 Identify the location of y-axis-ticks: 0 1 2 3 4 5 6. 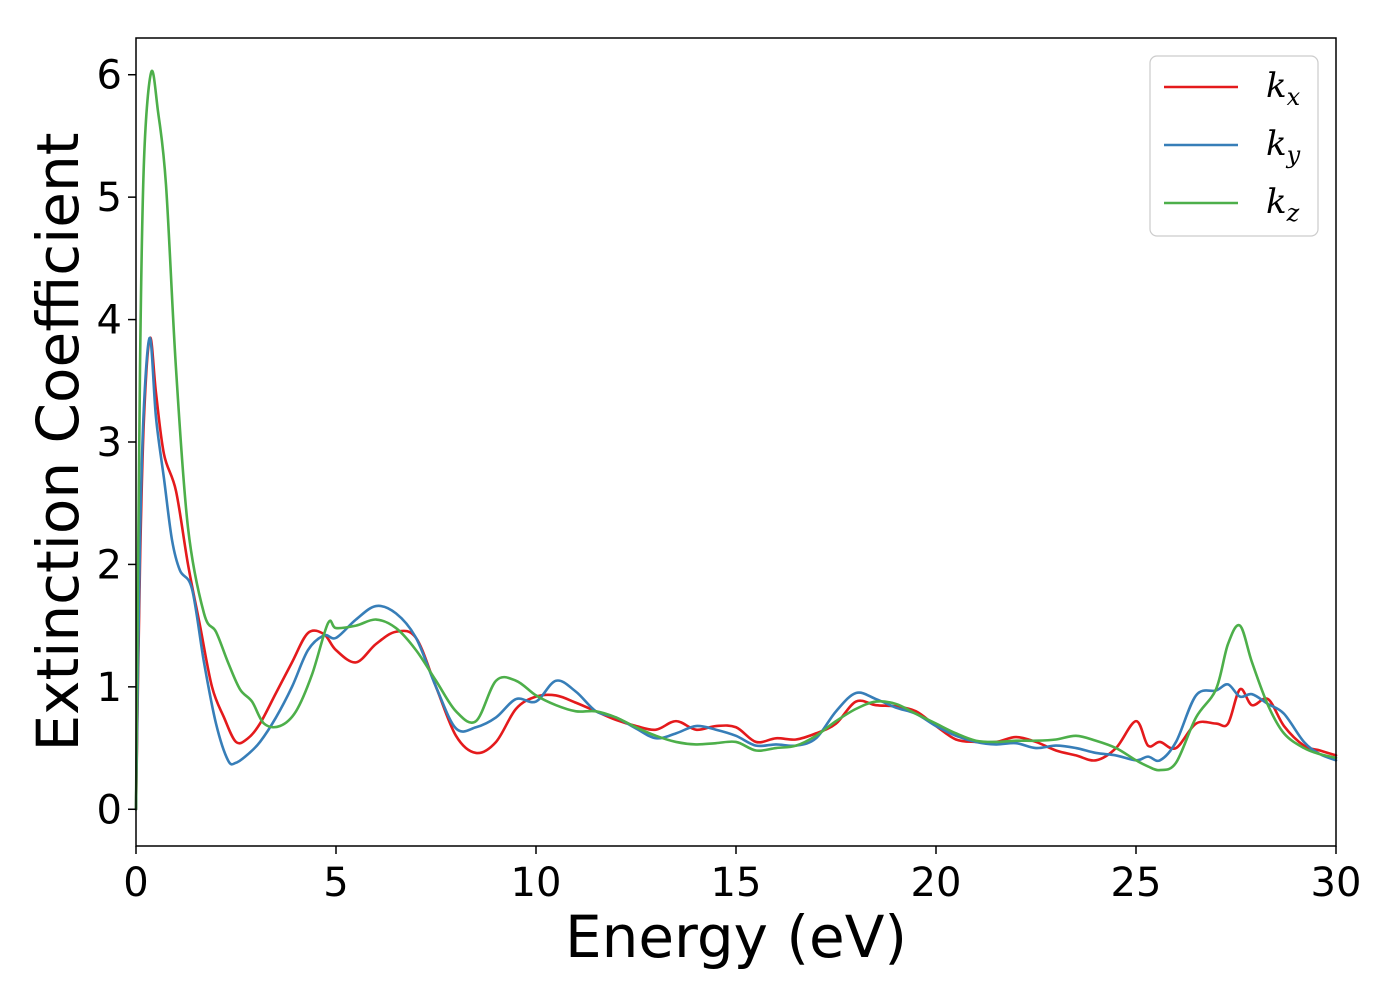
(116, 443).